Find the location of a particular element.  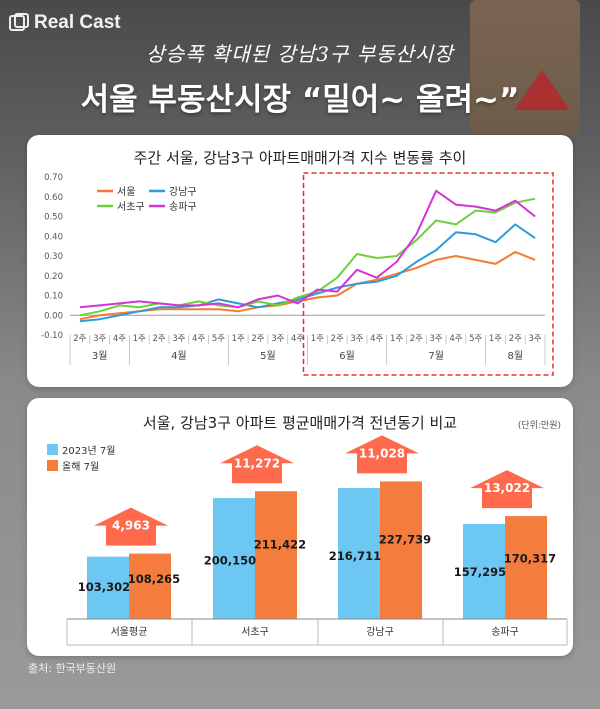

legend-label: 송파구 is located at coordinates (183, 207).